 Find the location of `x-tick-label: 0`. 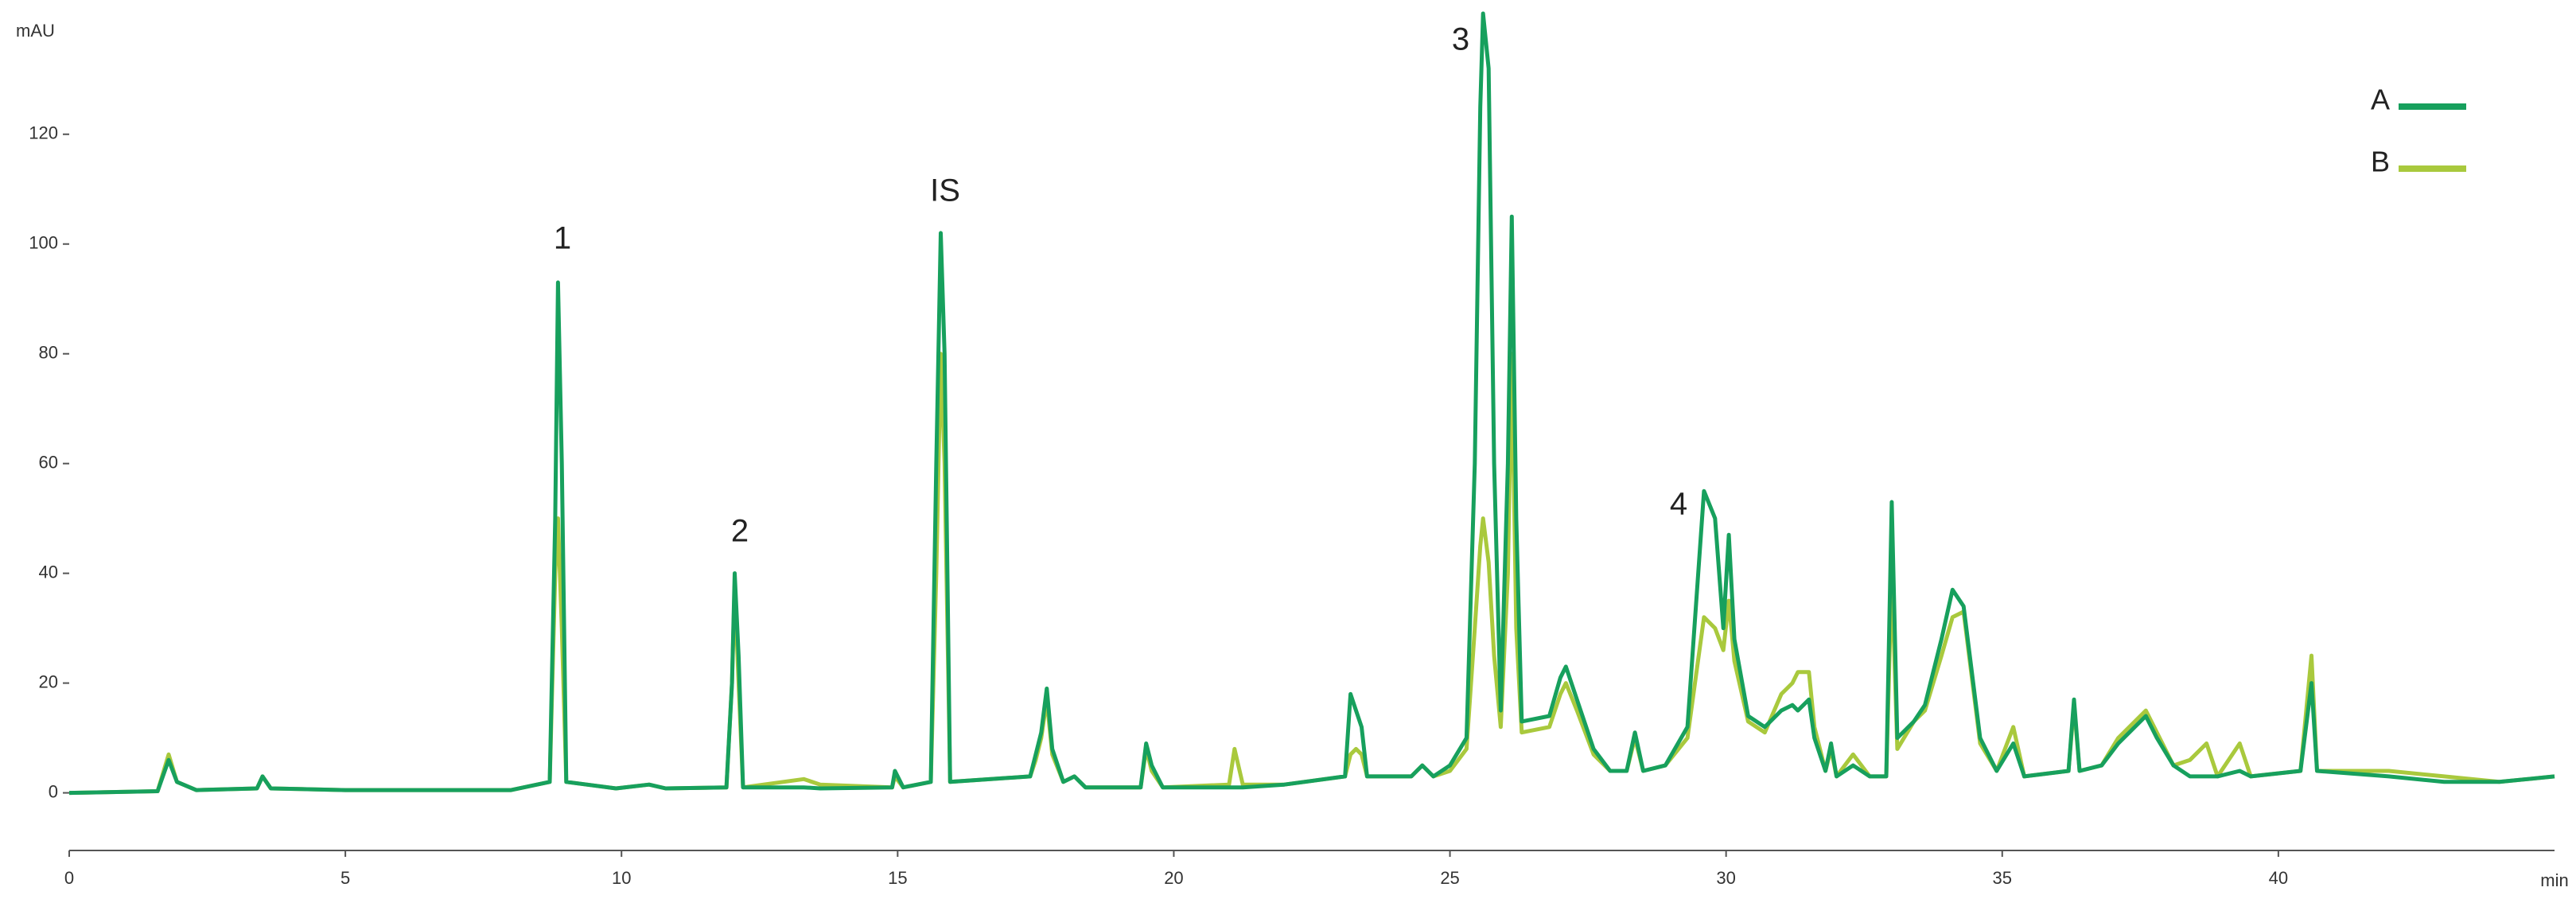

x-tick-label: 0 is located at coordinates (69, 878).